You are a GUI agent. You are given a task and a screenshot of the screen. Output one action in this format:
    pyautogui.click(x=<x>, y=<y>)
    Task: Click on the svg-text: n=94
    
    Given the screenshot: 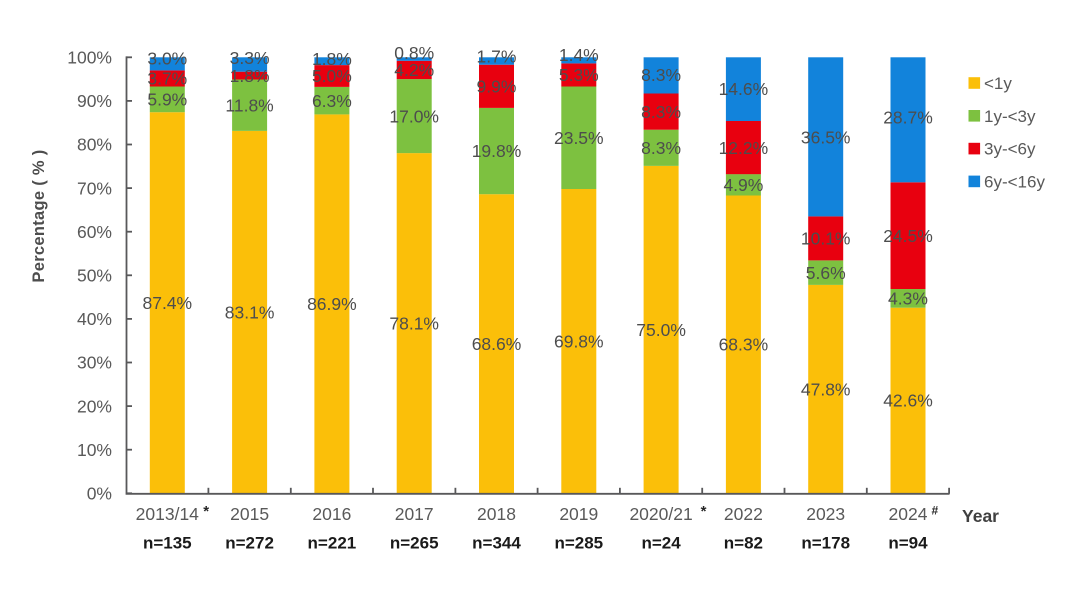 What is the action you would take?
    pyautogui.click(x=908, y=543)
    